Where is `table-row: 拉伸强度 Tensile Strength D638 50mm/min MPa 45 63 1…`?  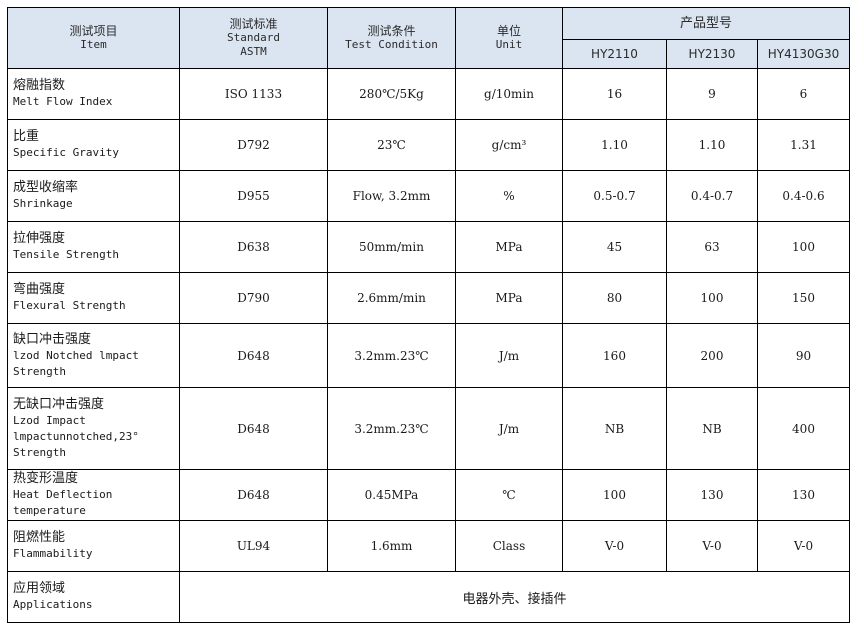
table-row: 拉伸强度 Tensile Strength D638 50mm/min MPa 45 63 1… is located at coordinates (428, 247).